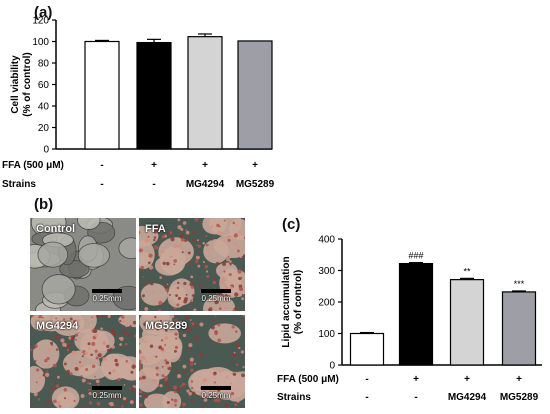  What do you see at coordinates (44, 64) in the screenshot?
I see `y-tick-label: 80` at bounding box center [44, 64].